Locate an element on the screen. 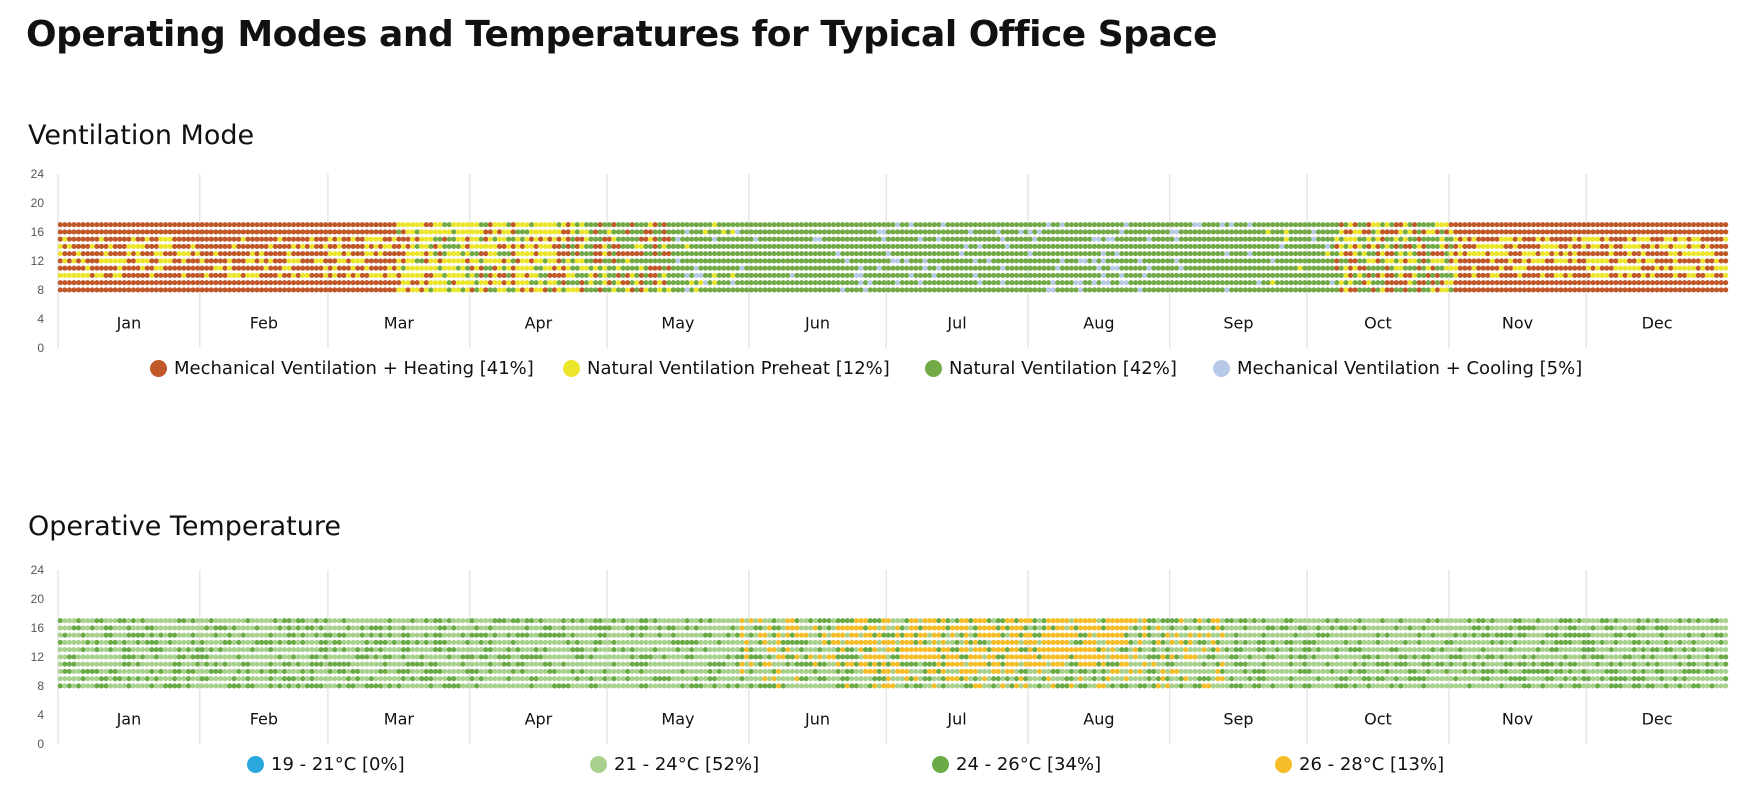 This screenshot has height=807, width=1754. month-label: Oct is located at coordinates (1378, 322).